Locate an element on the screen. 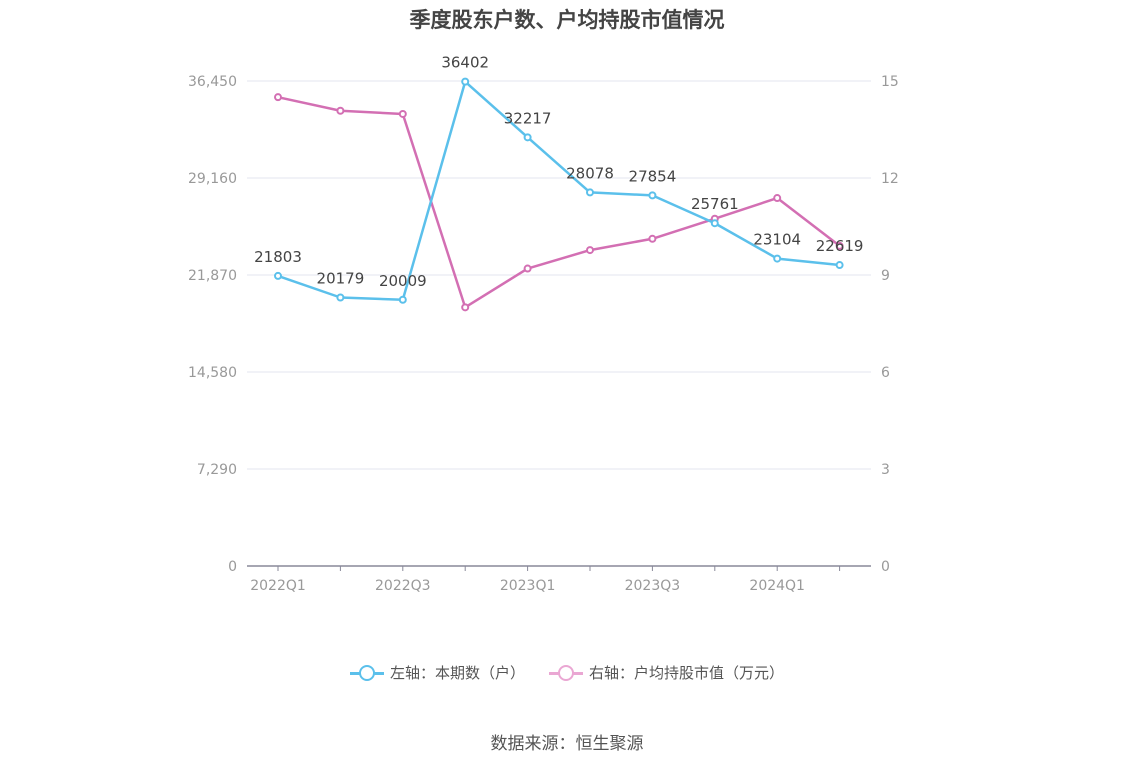 This screenshot has height=766, width=1134. left-series-line is located at coordinates (558, 191).